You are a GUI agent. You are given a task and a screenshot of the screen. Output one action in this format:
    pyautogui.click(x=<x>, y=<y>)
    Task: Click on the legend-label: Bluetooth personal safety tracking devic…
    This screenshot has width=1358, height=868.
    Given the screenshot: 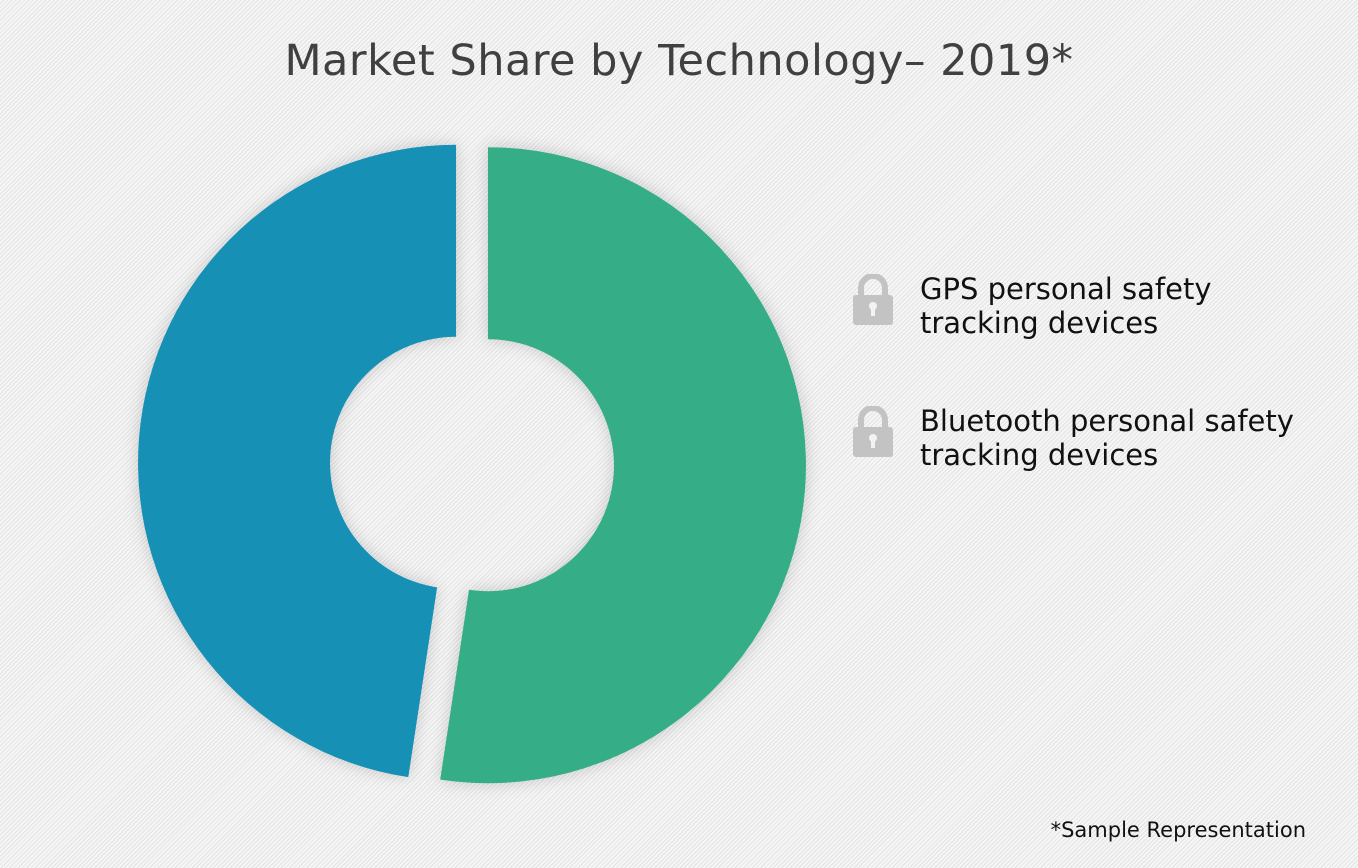 What is the action you would take?
    pyautogui.click(x=1107, y=438)
    